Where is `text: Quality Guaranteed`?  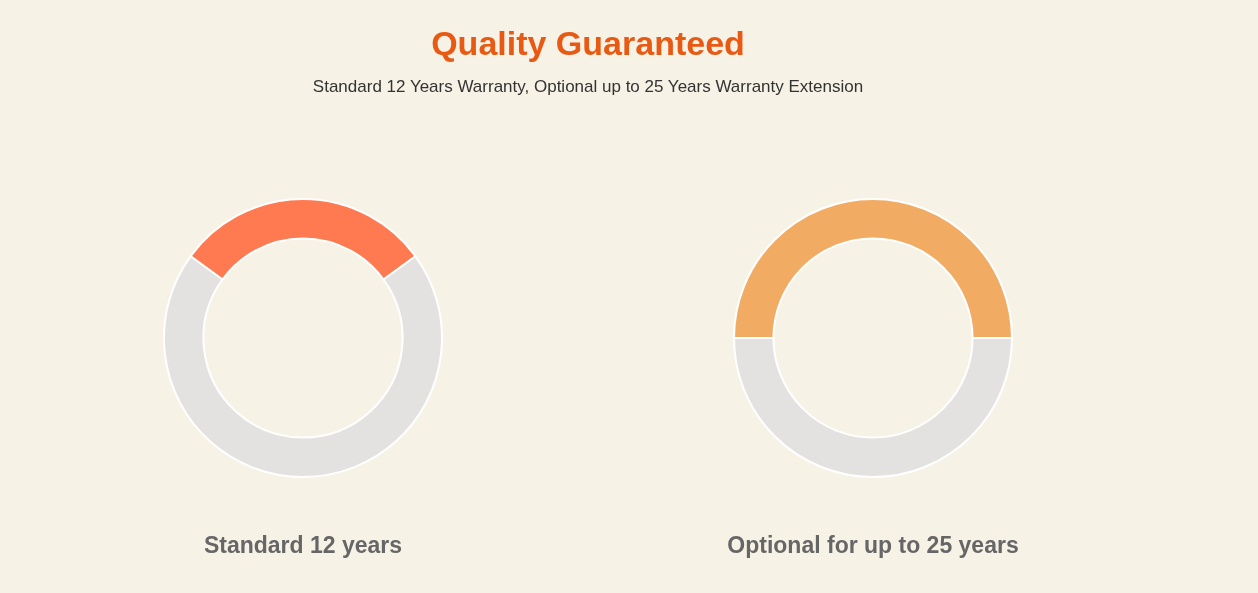 text: Quality Guaranteed is located at coordinates (588, 43).